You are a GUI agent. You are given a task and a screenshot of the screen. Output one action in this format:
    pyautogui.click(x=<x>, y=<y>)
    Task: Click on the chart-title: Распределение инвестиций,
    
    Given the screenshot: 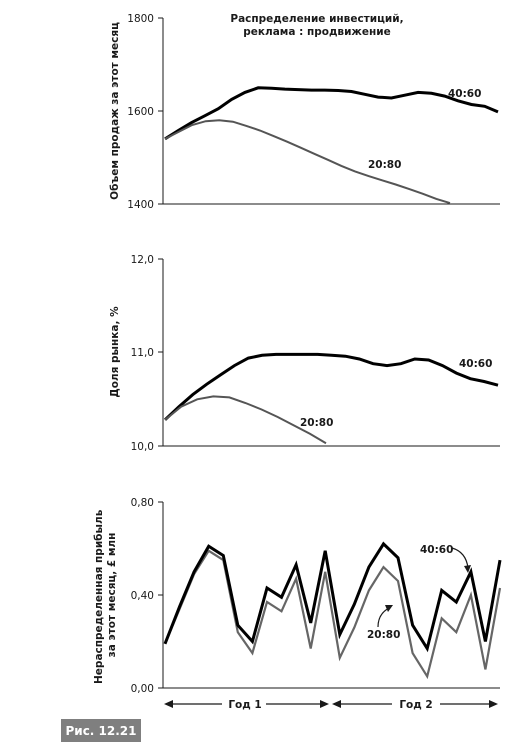 What is the action you would take?
    pyautogui.click(x=316, y=19)
    